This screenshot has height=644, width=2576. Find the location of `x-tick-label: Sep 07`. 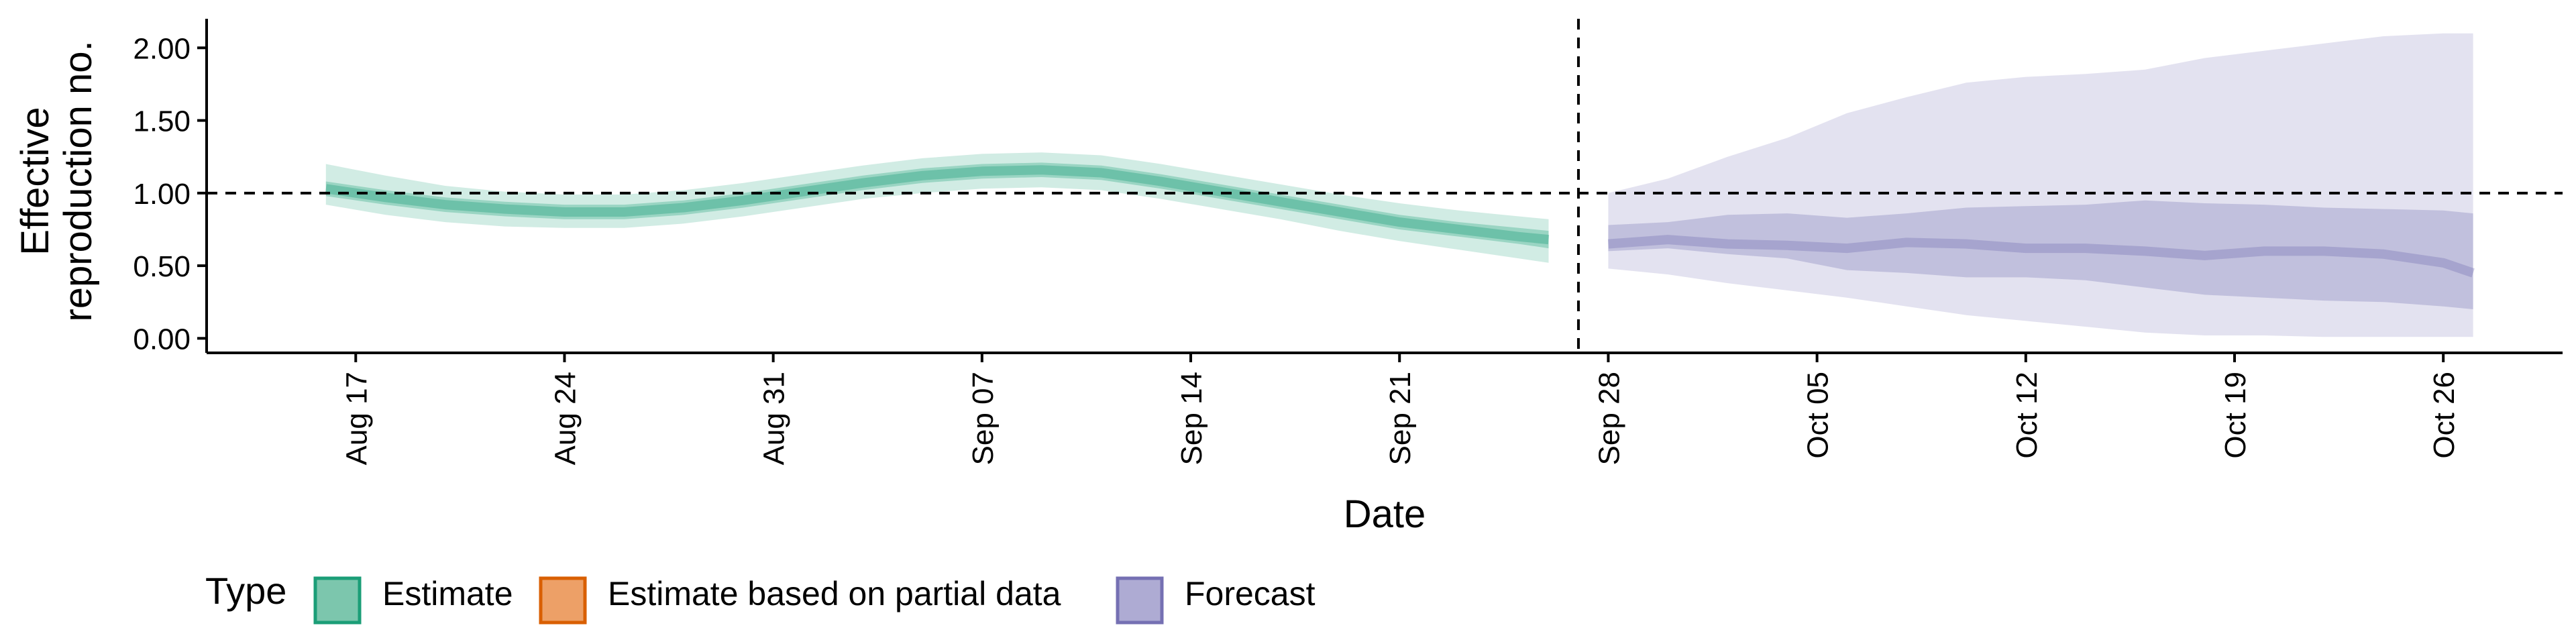

x-tick-label: Sep 07 is located at coordinates (983, 418).